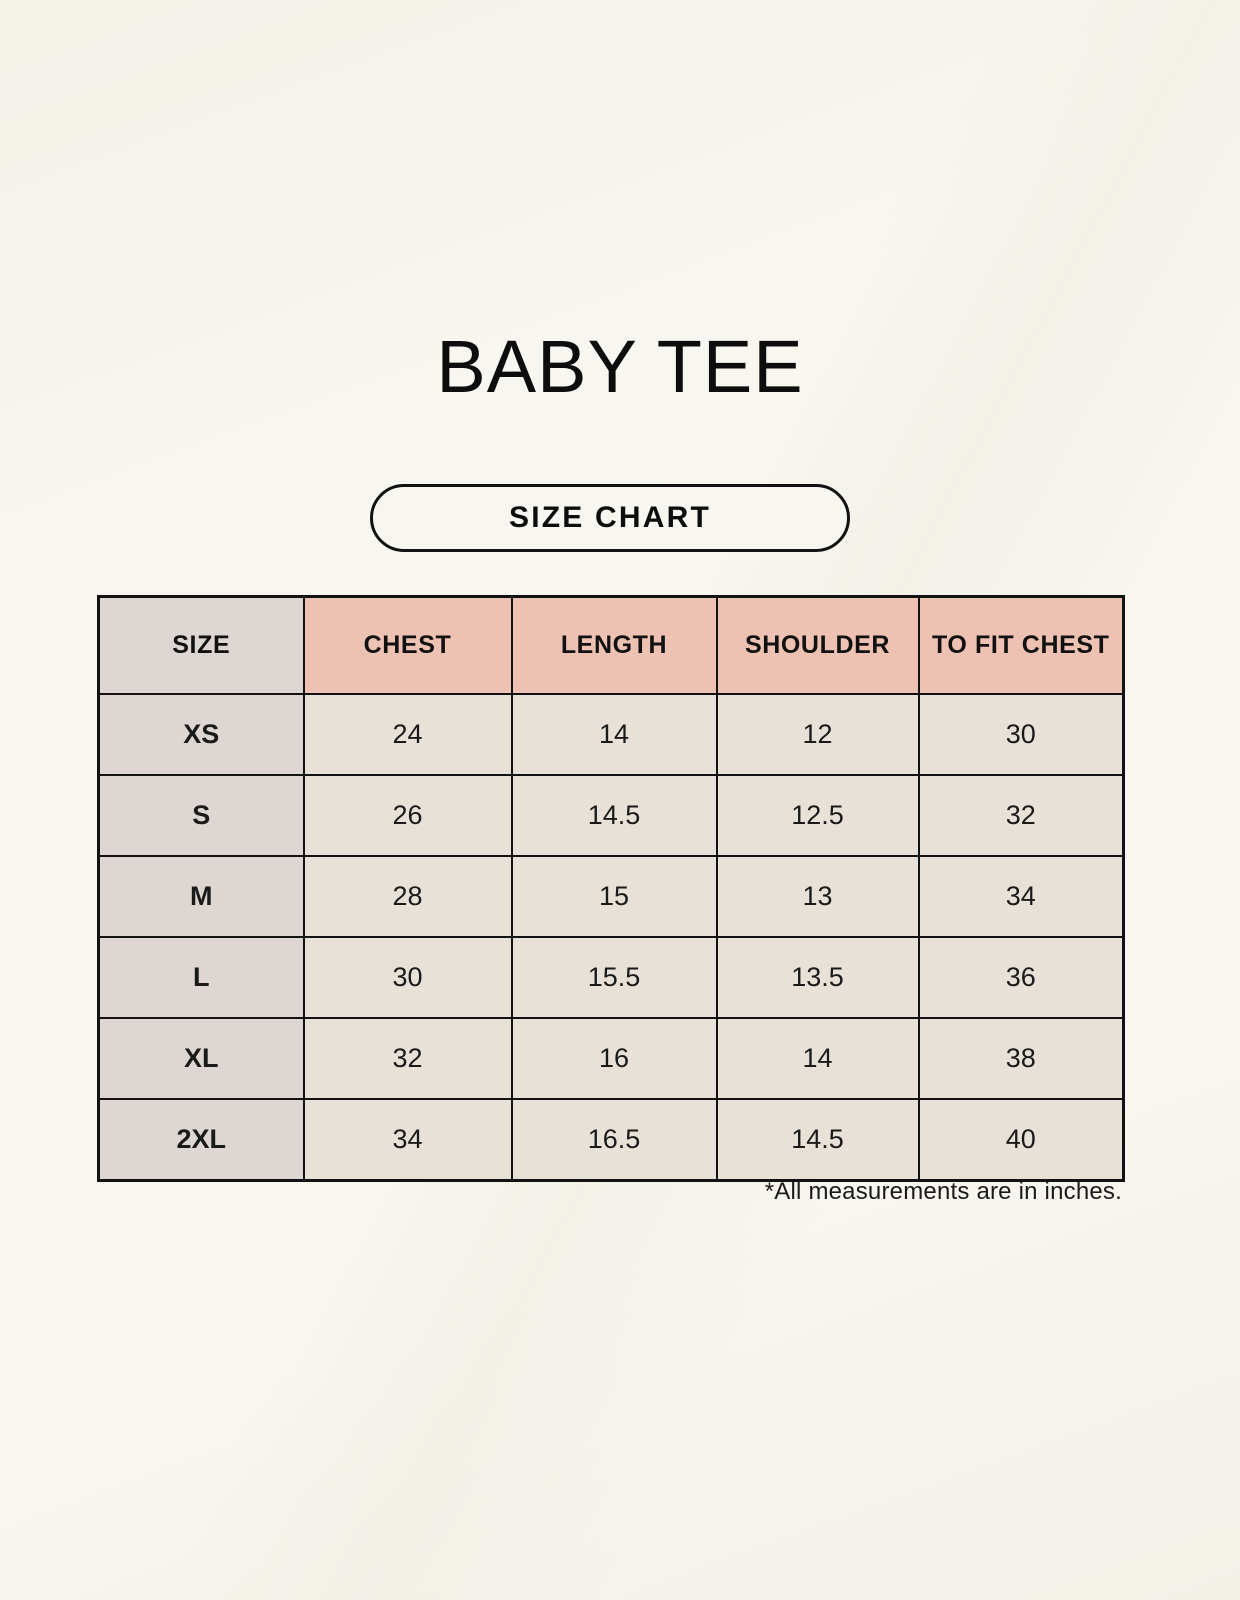  I want to click on row-size-label: XS, so click(201, 734).